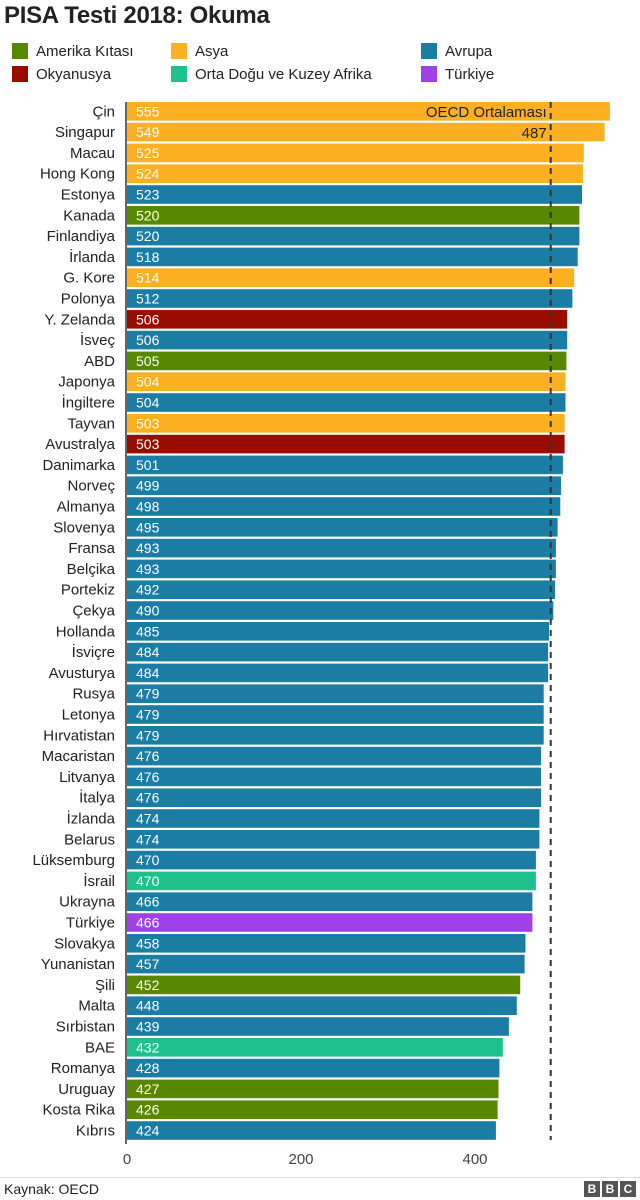 The height and width of the screenshot is (1200, 640). What do you see at coordinates (148, 465) in the screenshot?
I see `bar-value-label: 501` at bounding box center [148, 465].